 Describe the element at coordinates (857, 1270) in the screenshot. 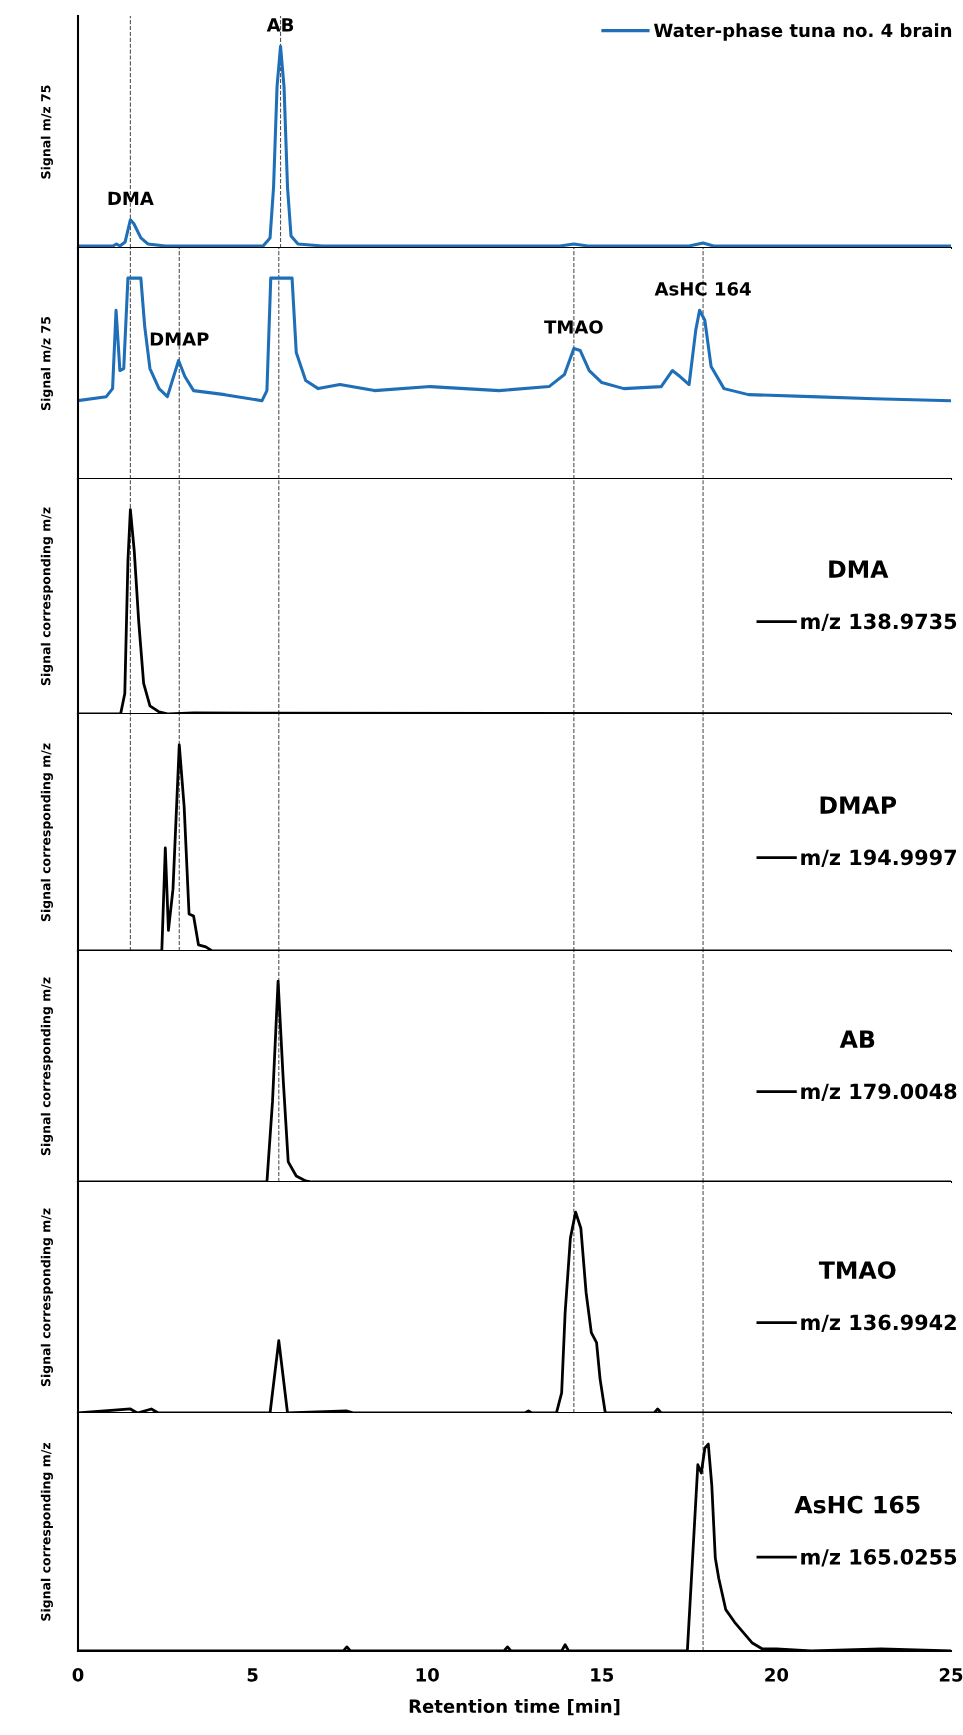

I see `legend-title: TMAO` at that location.